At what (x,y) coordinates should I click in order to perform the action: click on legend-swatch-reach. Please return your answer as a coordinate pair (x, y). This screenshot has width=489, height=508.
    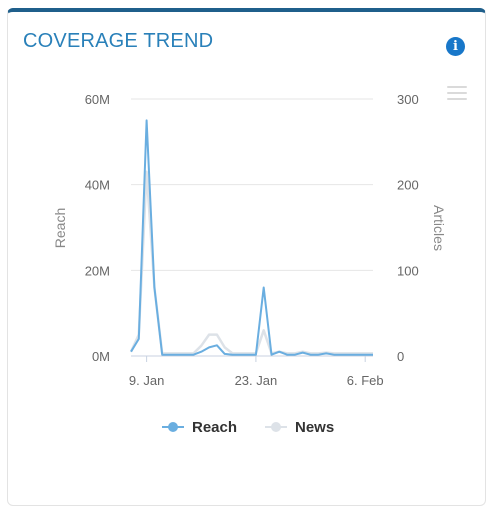
    Looking at the image, I should click on (173, 427).